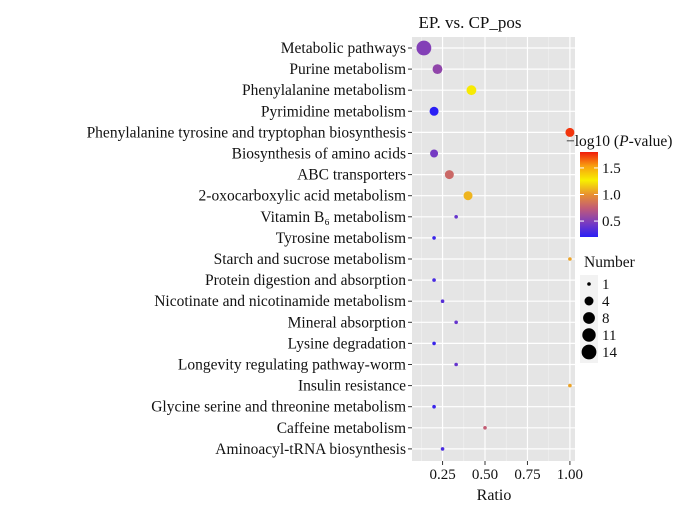  I want to click on x-tick-label: 0.25, so click(442, 475).